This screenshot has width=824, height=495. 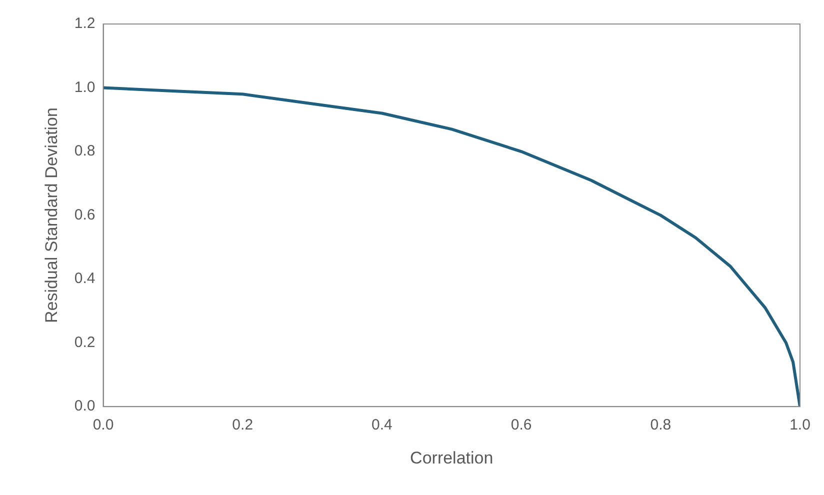 I want to click on x-tick-label: 1.0, so click(x=800, y=425).